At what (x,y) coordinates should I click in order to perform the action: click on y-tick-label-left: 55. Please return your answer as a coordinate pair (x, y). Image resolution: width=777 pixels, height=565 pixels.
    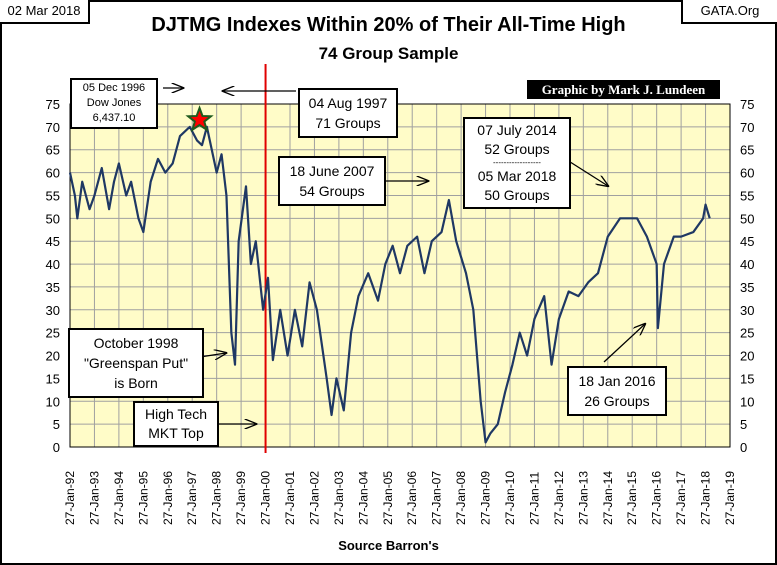
    Looking at the image, I should click on (53, 195).